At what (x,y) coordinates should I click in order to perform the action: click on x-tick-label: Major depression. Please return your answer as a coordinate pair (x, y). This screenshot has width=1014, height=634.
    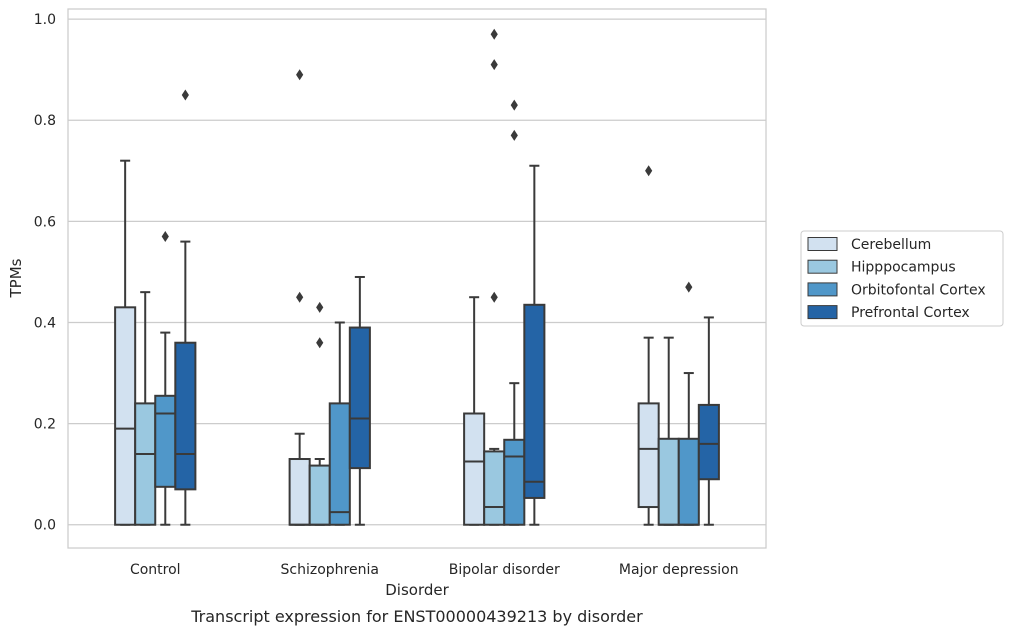
    Looking at the image, I should click on (679, 570).